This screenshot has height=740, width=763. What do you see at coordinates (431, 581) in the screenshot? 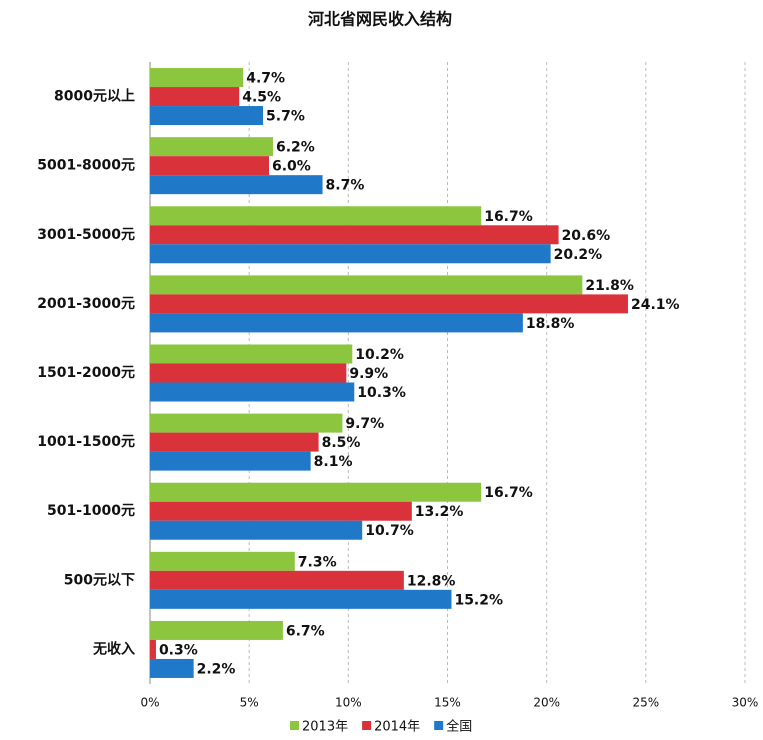
I see `value-label: 12.8%` at bounding box center [431, 581].